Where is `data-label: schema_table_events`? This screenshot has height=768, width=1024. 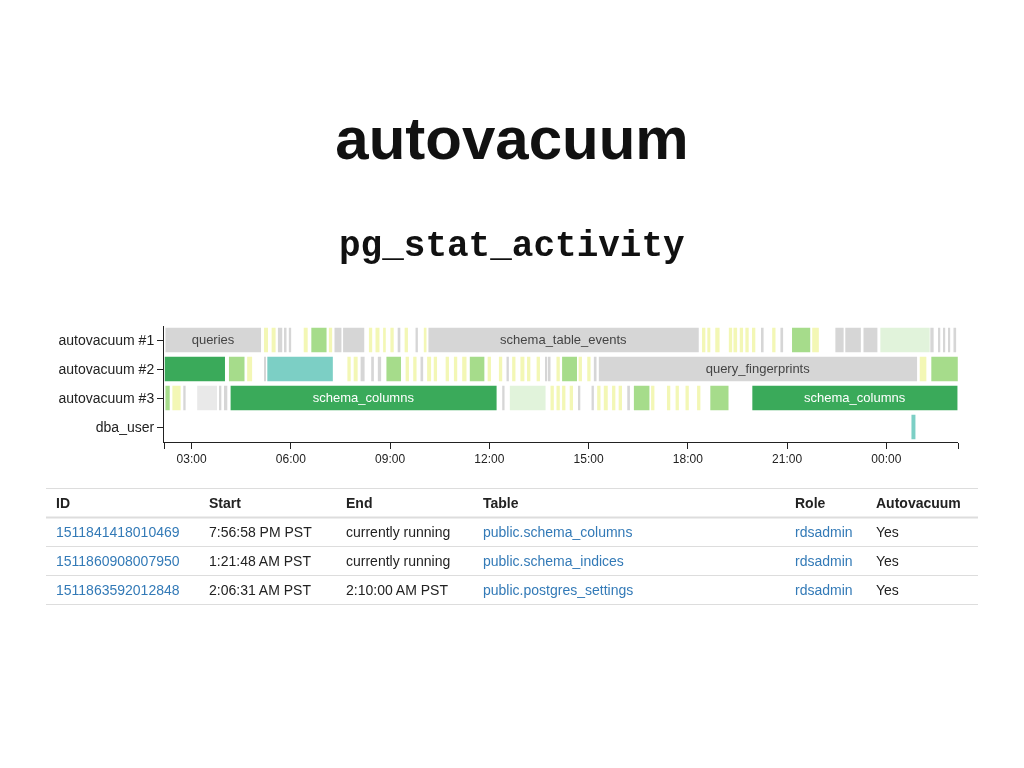 data-label: schema_table_events is located at coordinates (564, 340).